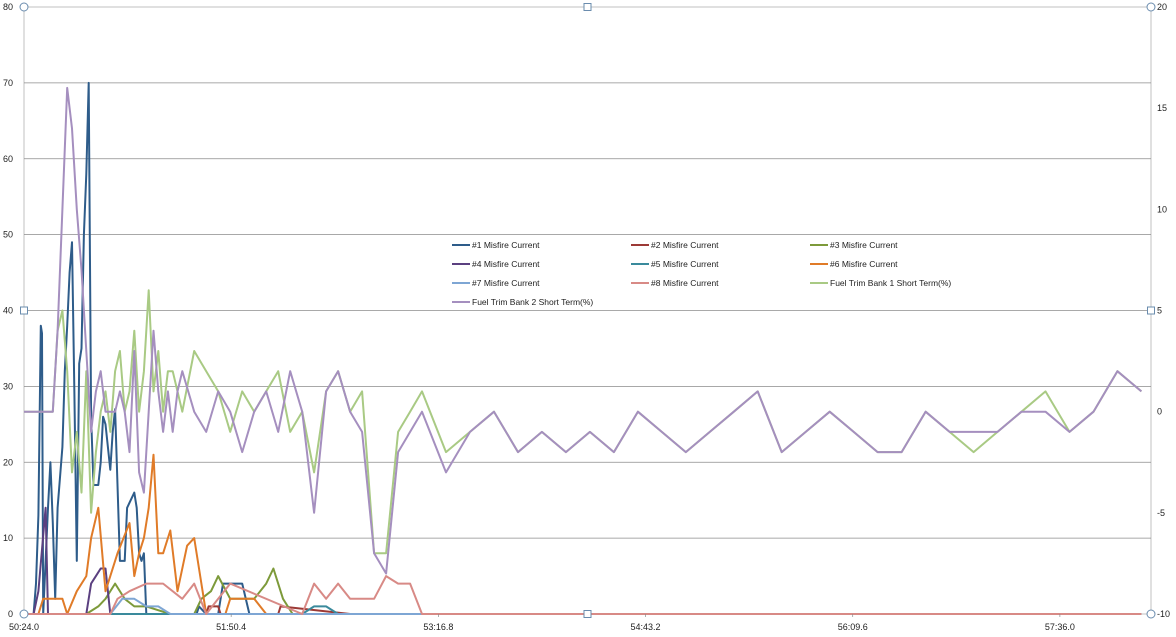 The image size is (1176, 637). I want to click on x-tick-label: 50:24.0, so click(24, 627).